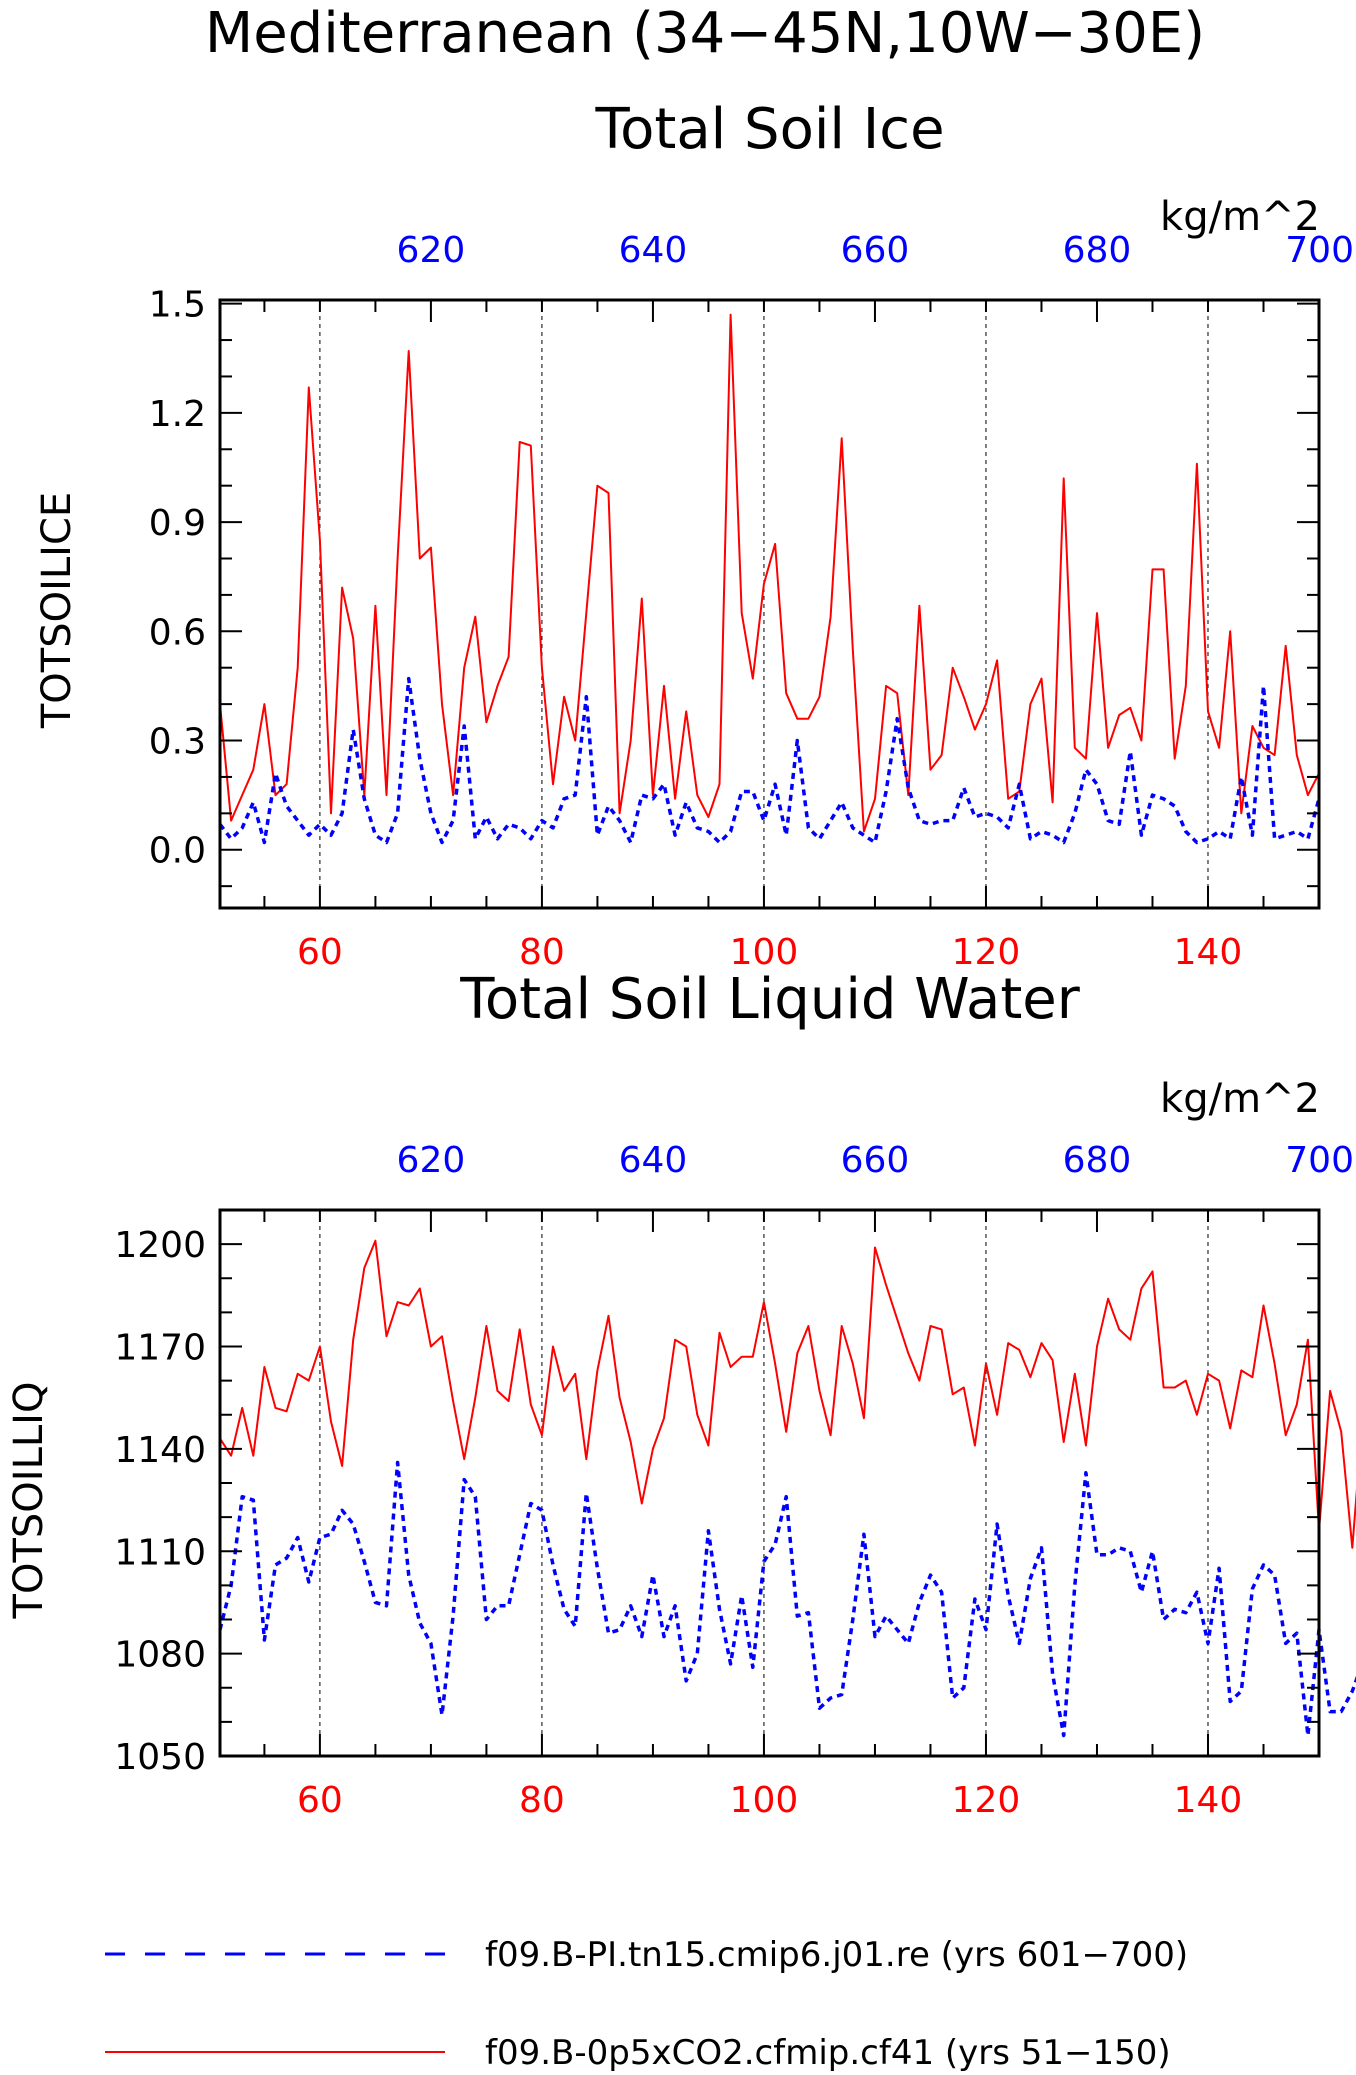  What do you see at coordinates (177, 305) in the screenshot?
I see `y-tick-label: 1.5` at bounding box center [177, 305].